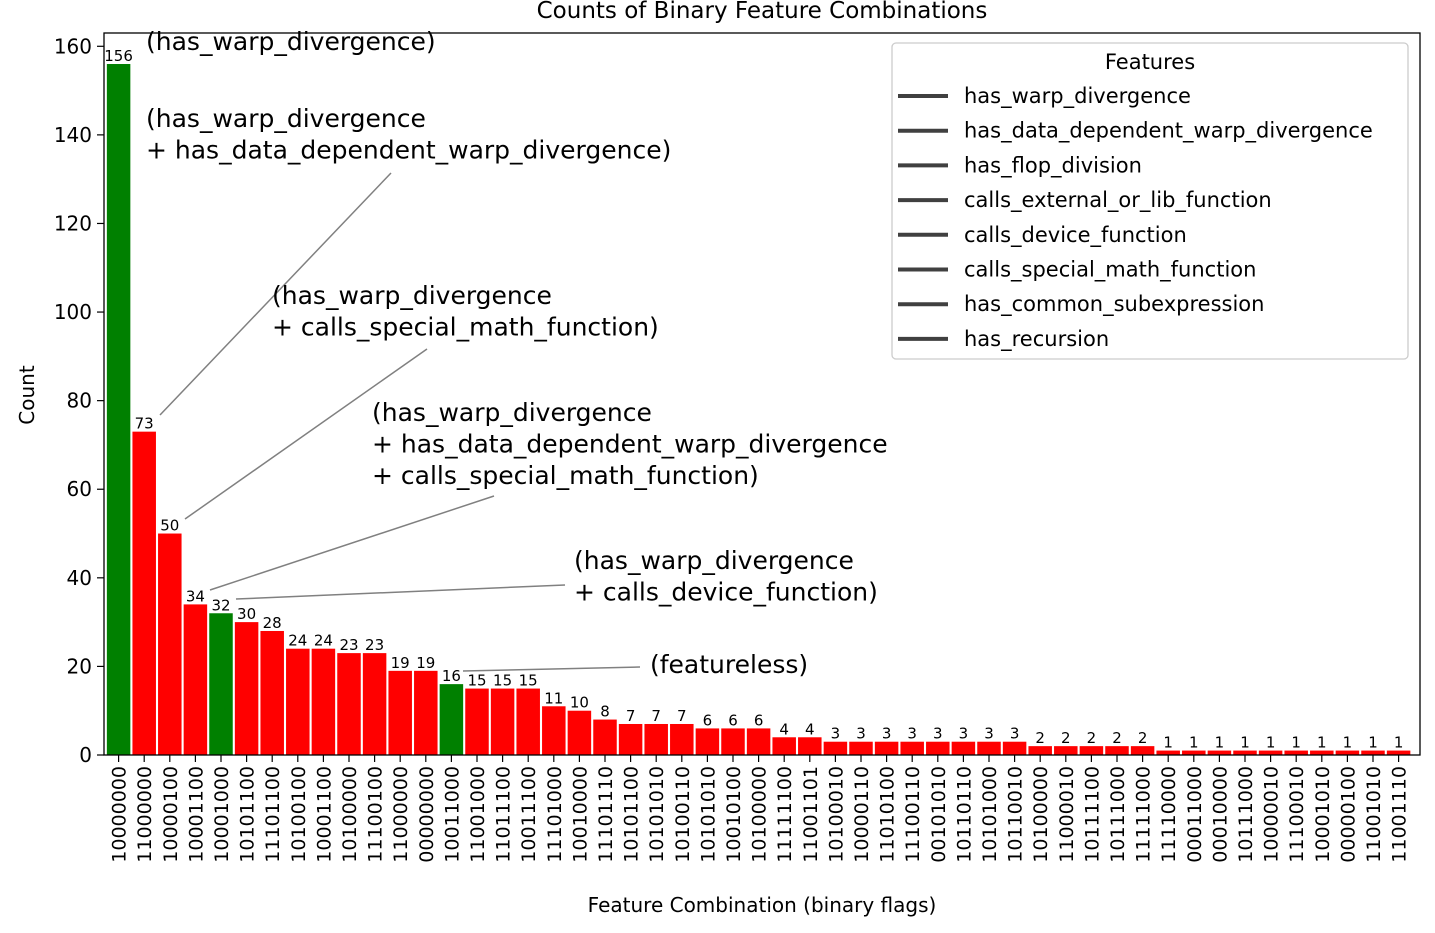 This screenshot has height=933, width=1435. What do you see at coordinates (145, 814) in the screenshot?
I see `x-tick-label-1: 11000000` at bounding box center [145, 814].